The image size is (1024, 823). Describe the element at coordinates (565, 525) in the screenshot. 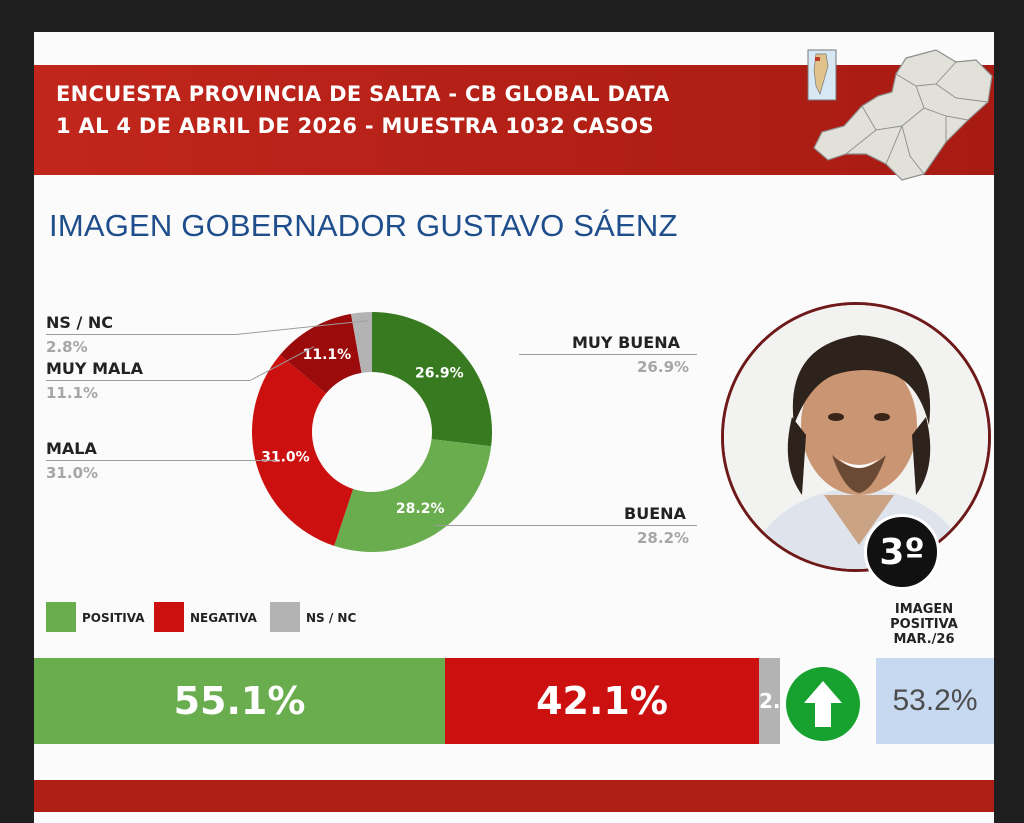

I see `leader-line-buena` at that location.